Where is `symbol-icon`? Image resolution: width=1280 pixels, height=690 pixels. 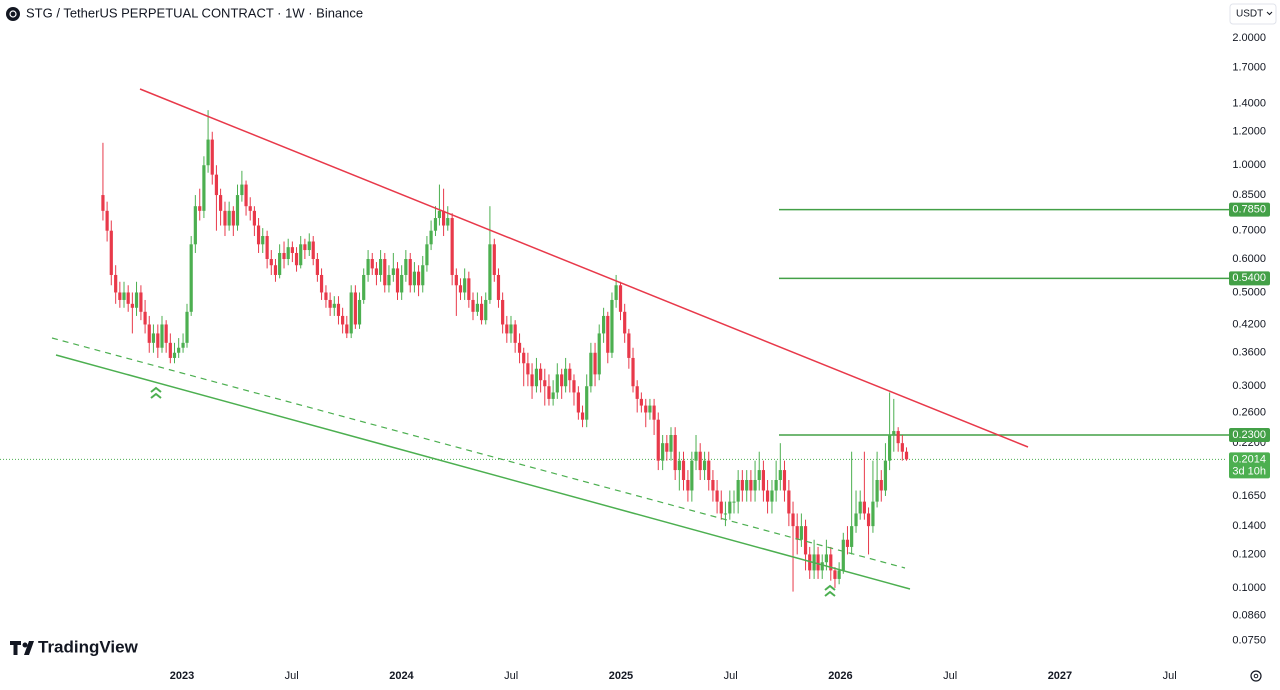
symbol-icon is located at coordinates (13, 14).